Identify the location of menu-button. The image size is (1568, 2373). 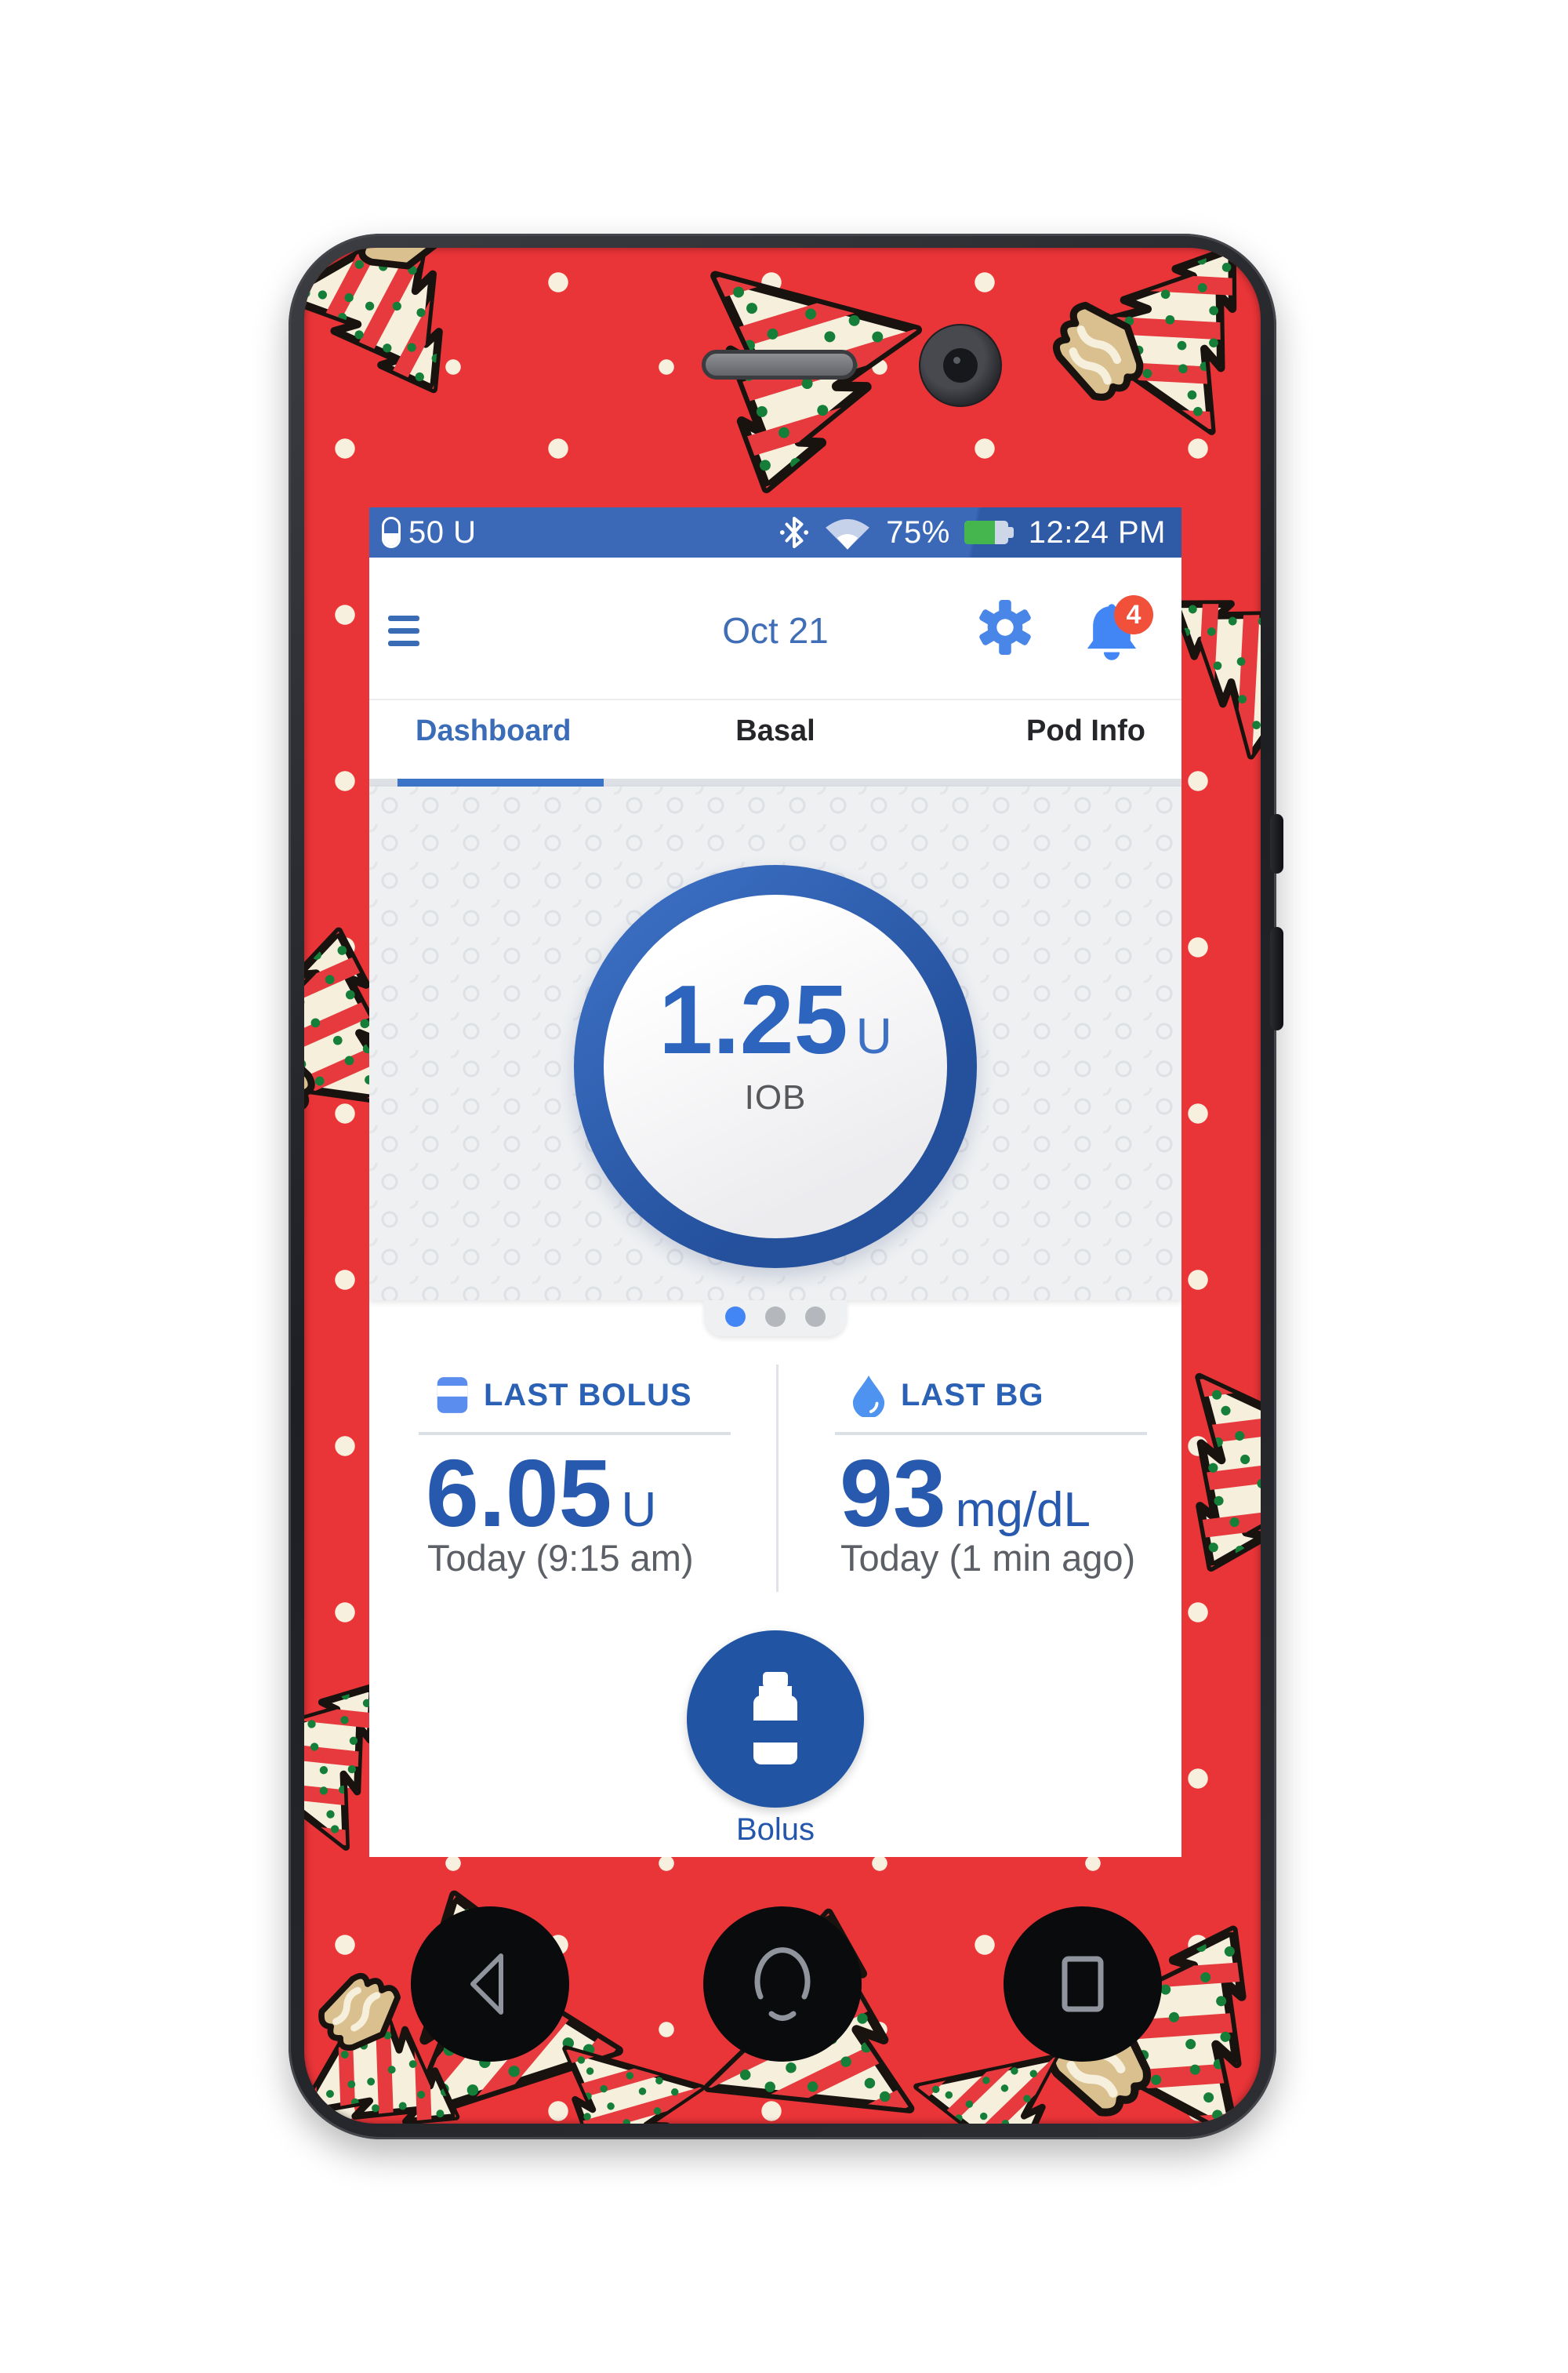
(404, 631).